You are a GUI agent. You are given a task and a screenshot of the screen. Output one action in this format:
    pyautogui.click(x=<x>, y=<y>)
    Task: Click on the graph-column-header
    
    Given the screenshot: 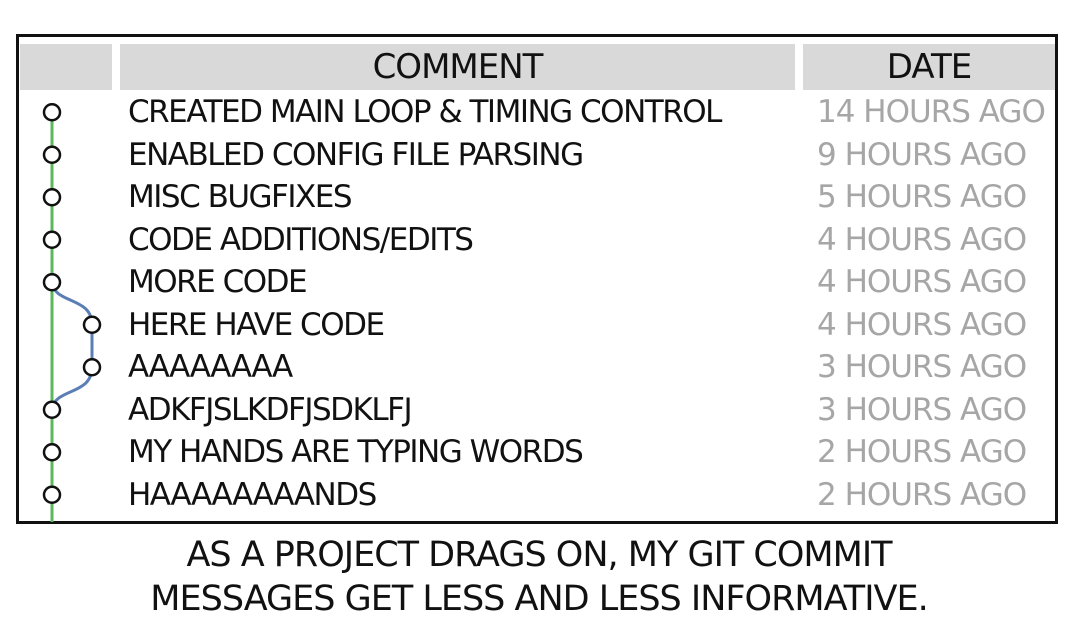 What is the action you would take?
    pyautogui.click(x=66, y=67)
    